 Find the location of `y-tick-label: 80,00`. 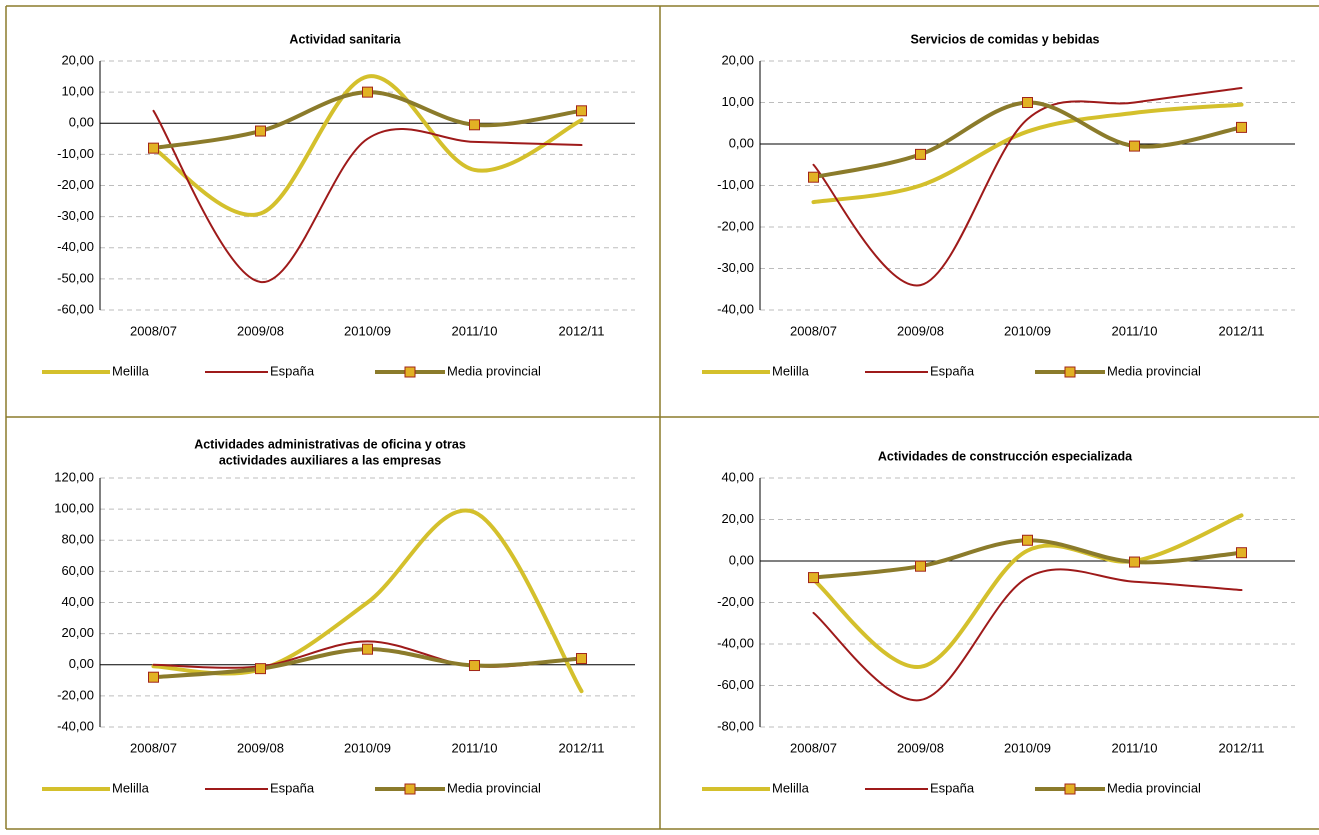

y-tick-label: 80,00 is located at coordinates (77, 539).